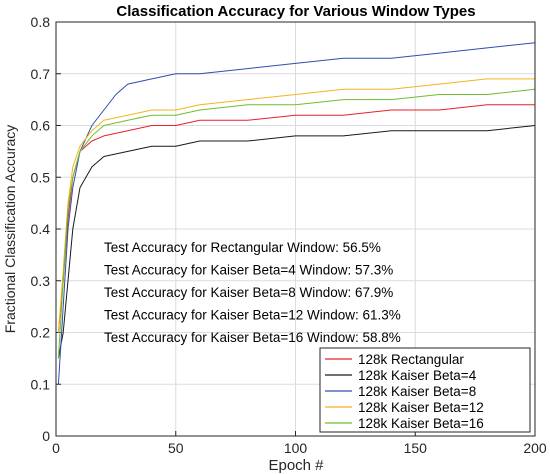 This screenshot has height=474, width=550. What do you see at coordinates (416, 448) in the screenshot?
I see `x-tick-label: 150` at bounding box center [416, 448].